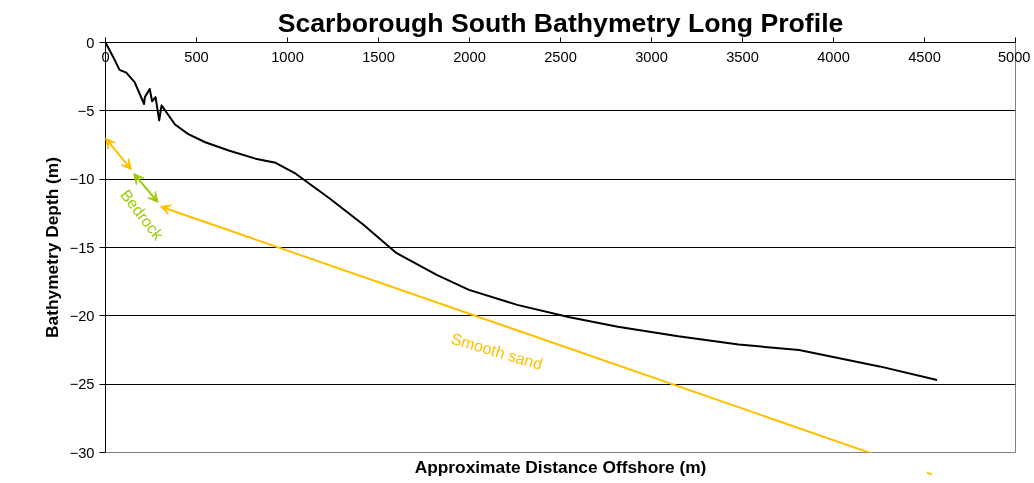 This screenshot has height=483, width=1034. Describe the element at coordinates (82, 452) in the screenshot. I see `y-tick-label: −30` at that location.